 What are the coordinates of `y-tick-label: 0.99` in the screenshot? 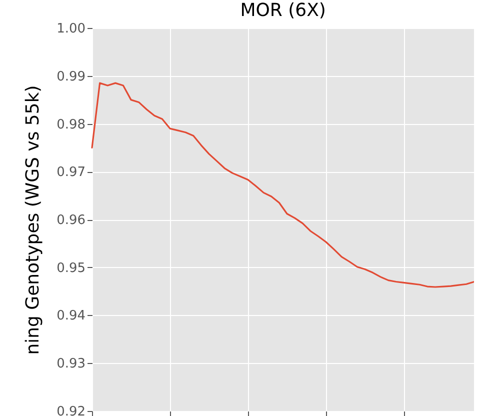 It's located at (71, 76).